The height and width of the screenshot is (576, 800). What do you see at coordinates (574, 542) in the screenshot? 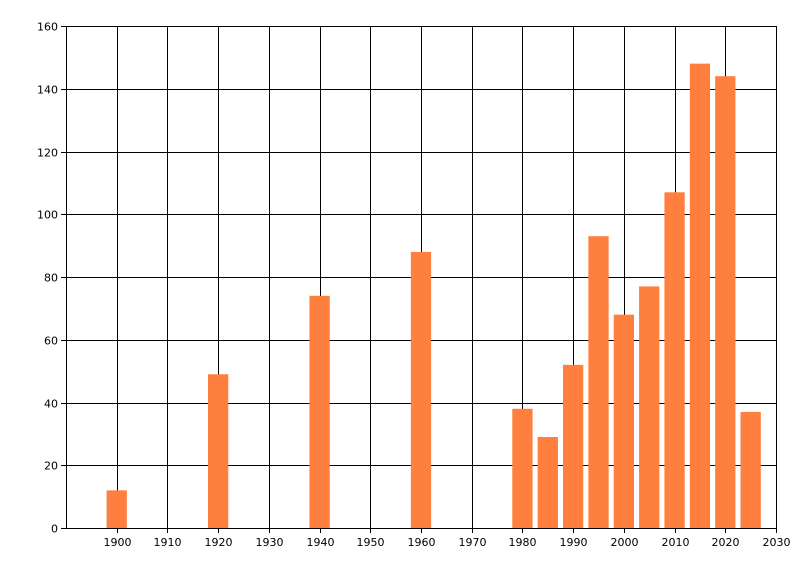
I see `x-tick-label: 1990` at bounding box center [574, 542].